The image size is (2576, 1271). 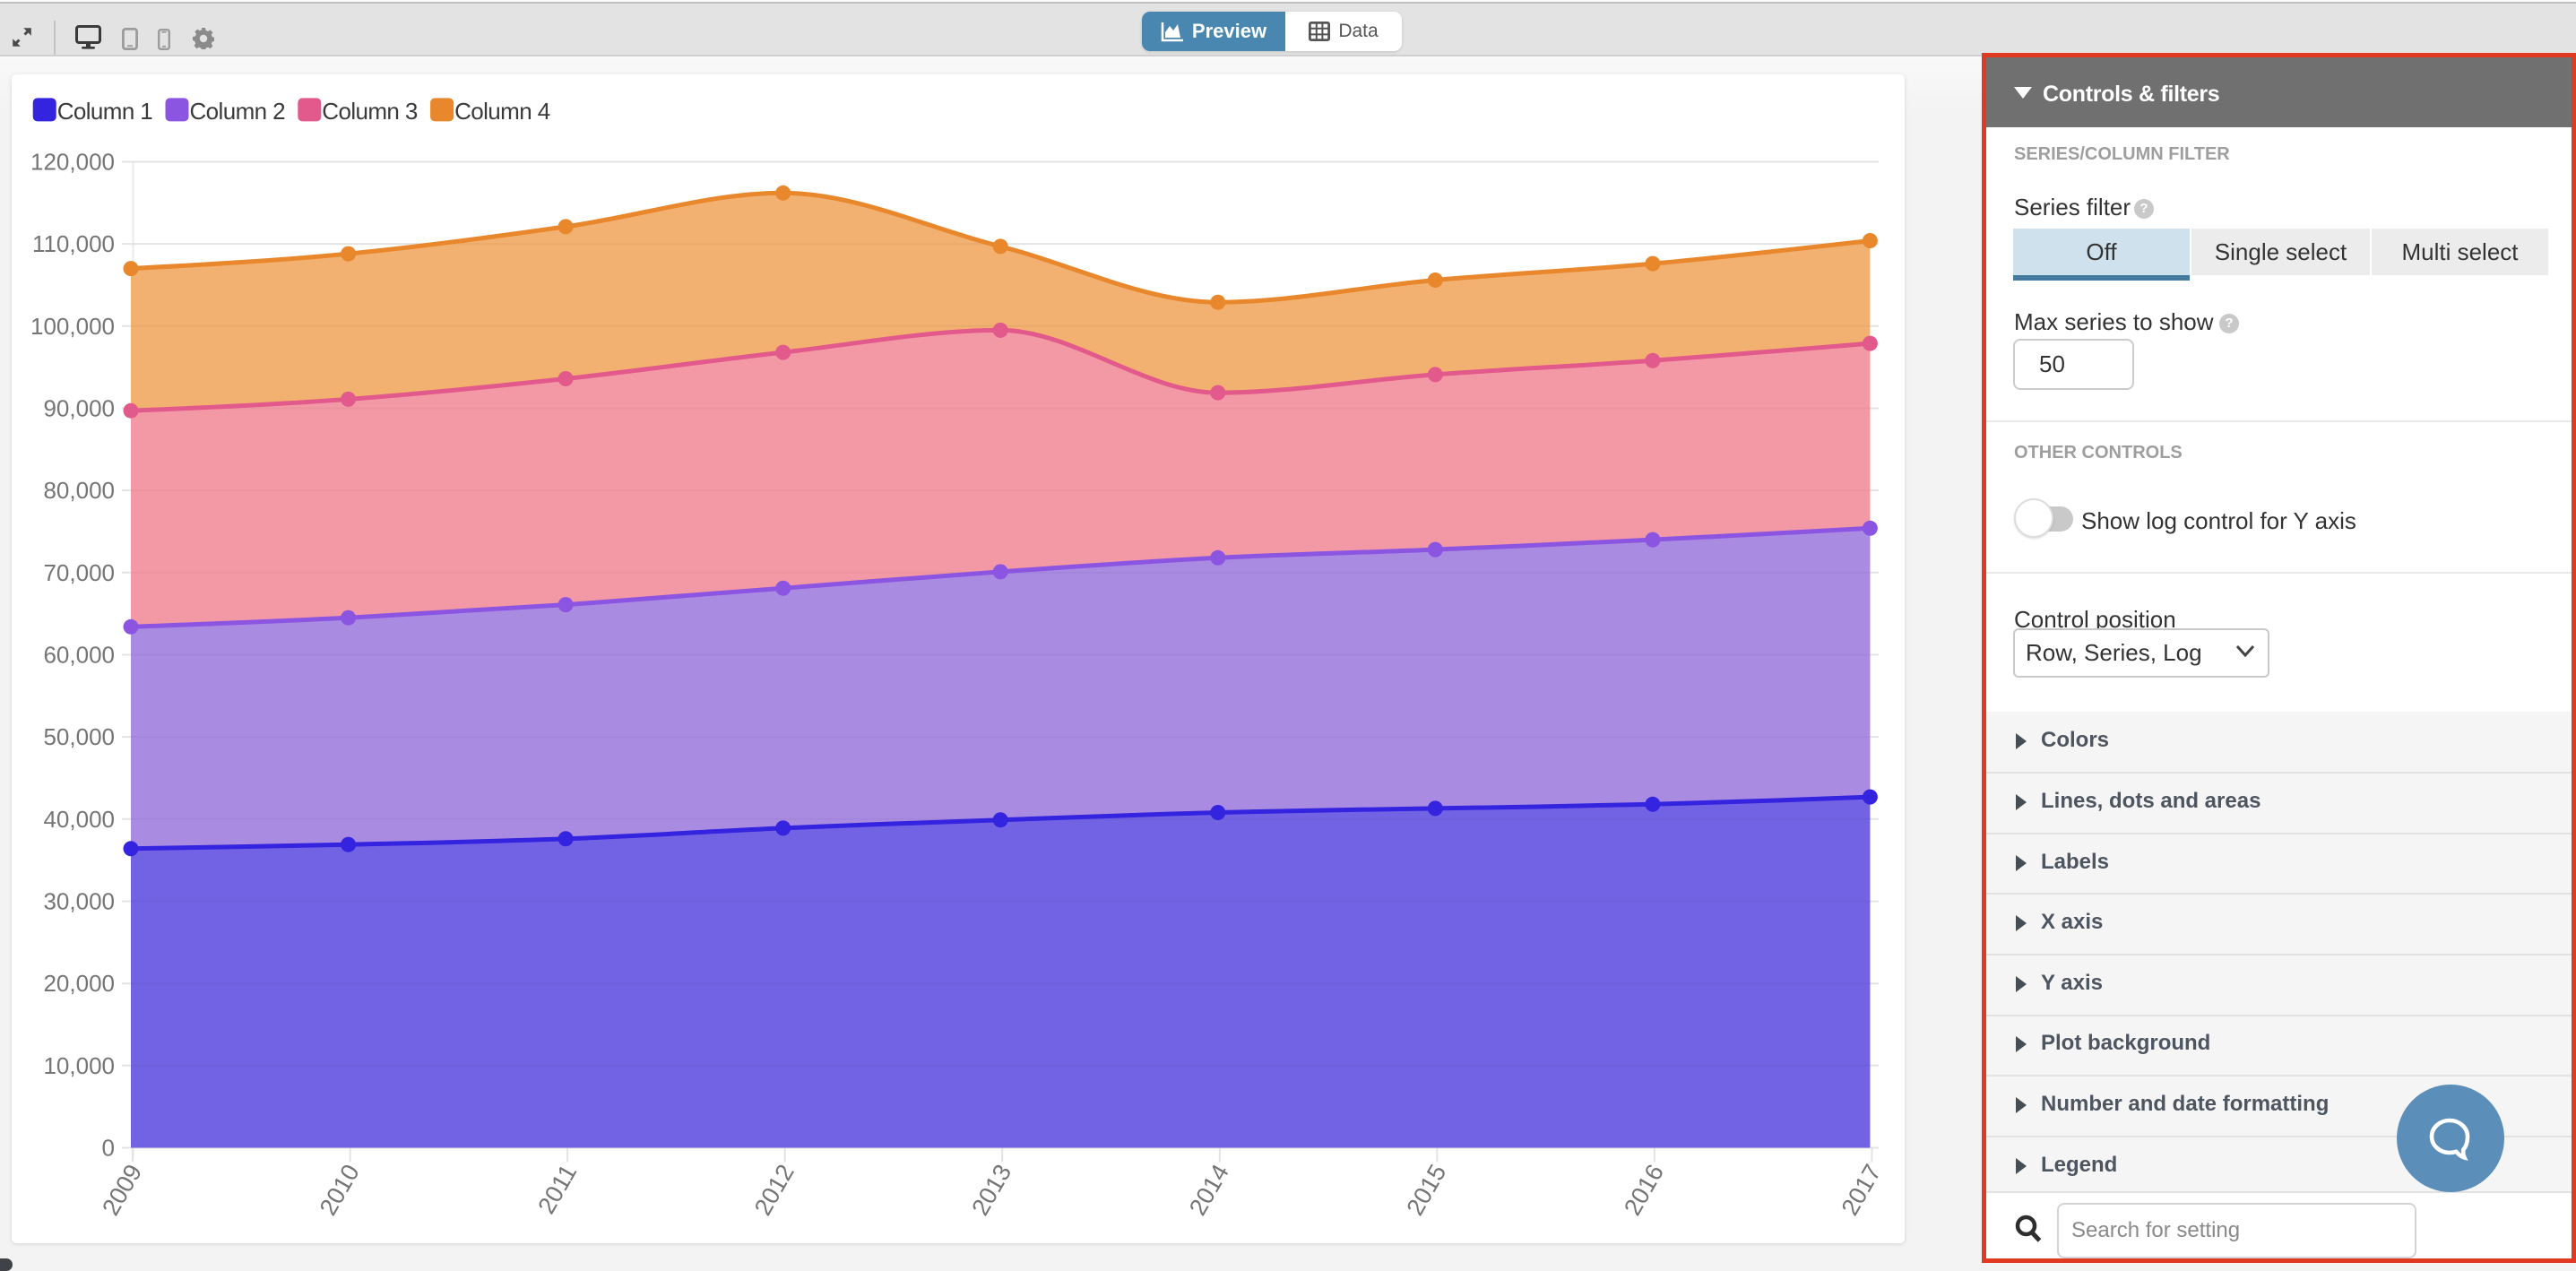 I want to click on svg-text: 2016, so click(x=1644, y=1190).